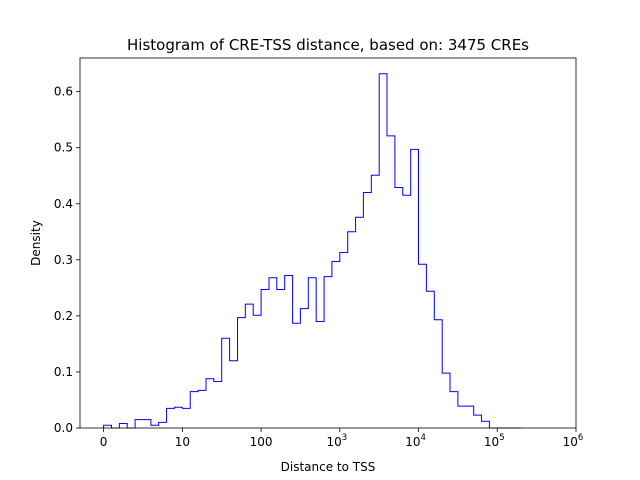 Image resolution: width=640 pixels, height=480 pixels. Describe the element at coordinates (494, 441) in the screenshot. I see `x-tick-label: 10⁵` at that location.